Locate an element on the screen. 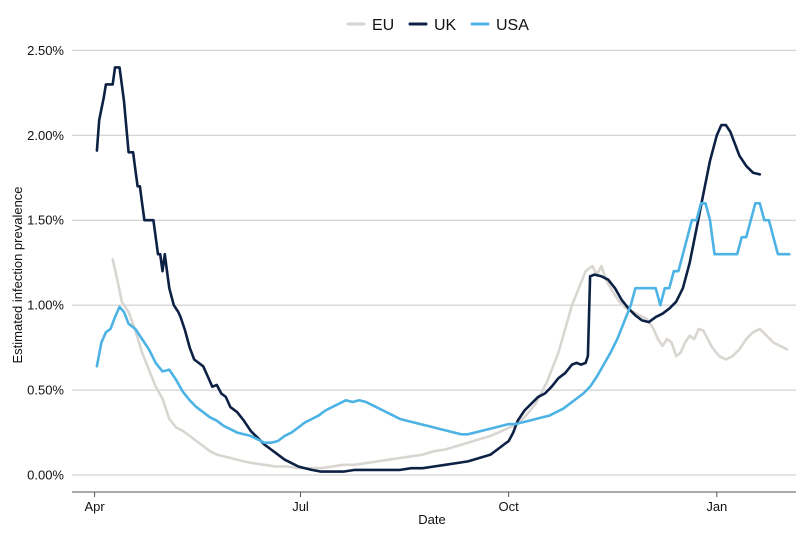  legend: EU UK USA is located at coordinates (437, 25).